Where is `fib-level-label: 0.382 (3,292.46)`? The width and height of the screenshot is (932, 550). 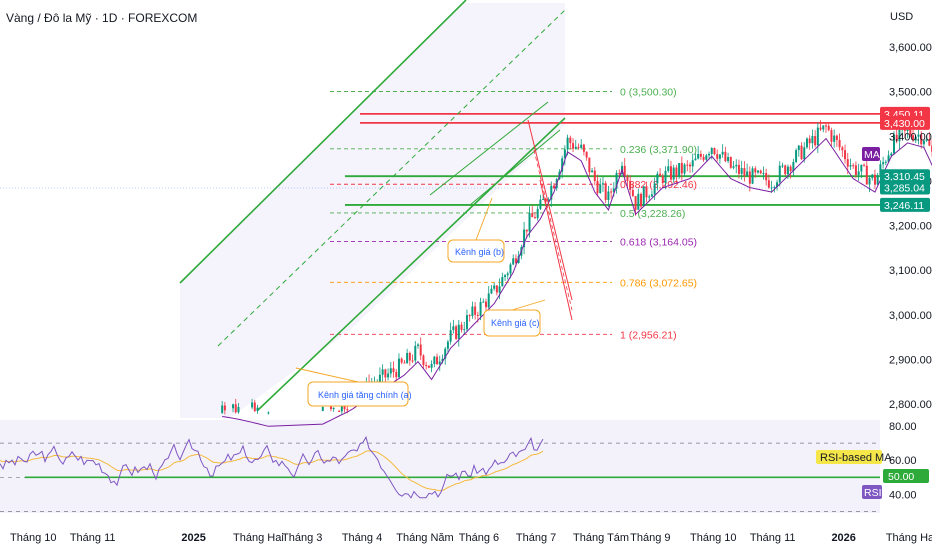
fib-level-label: 0.382 (3,292.46) is located at coordinates (658, 185).